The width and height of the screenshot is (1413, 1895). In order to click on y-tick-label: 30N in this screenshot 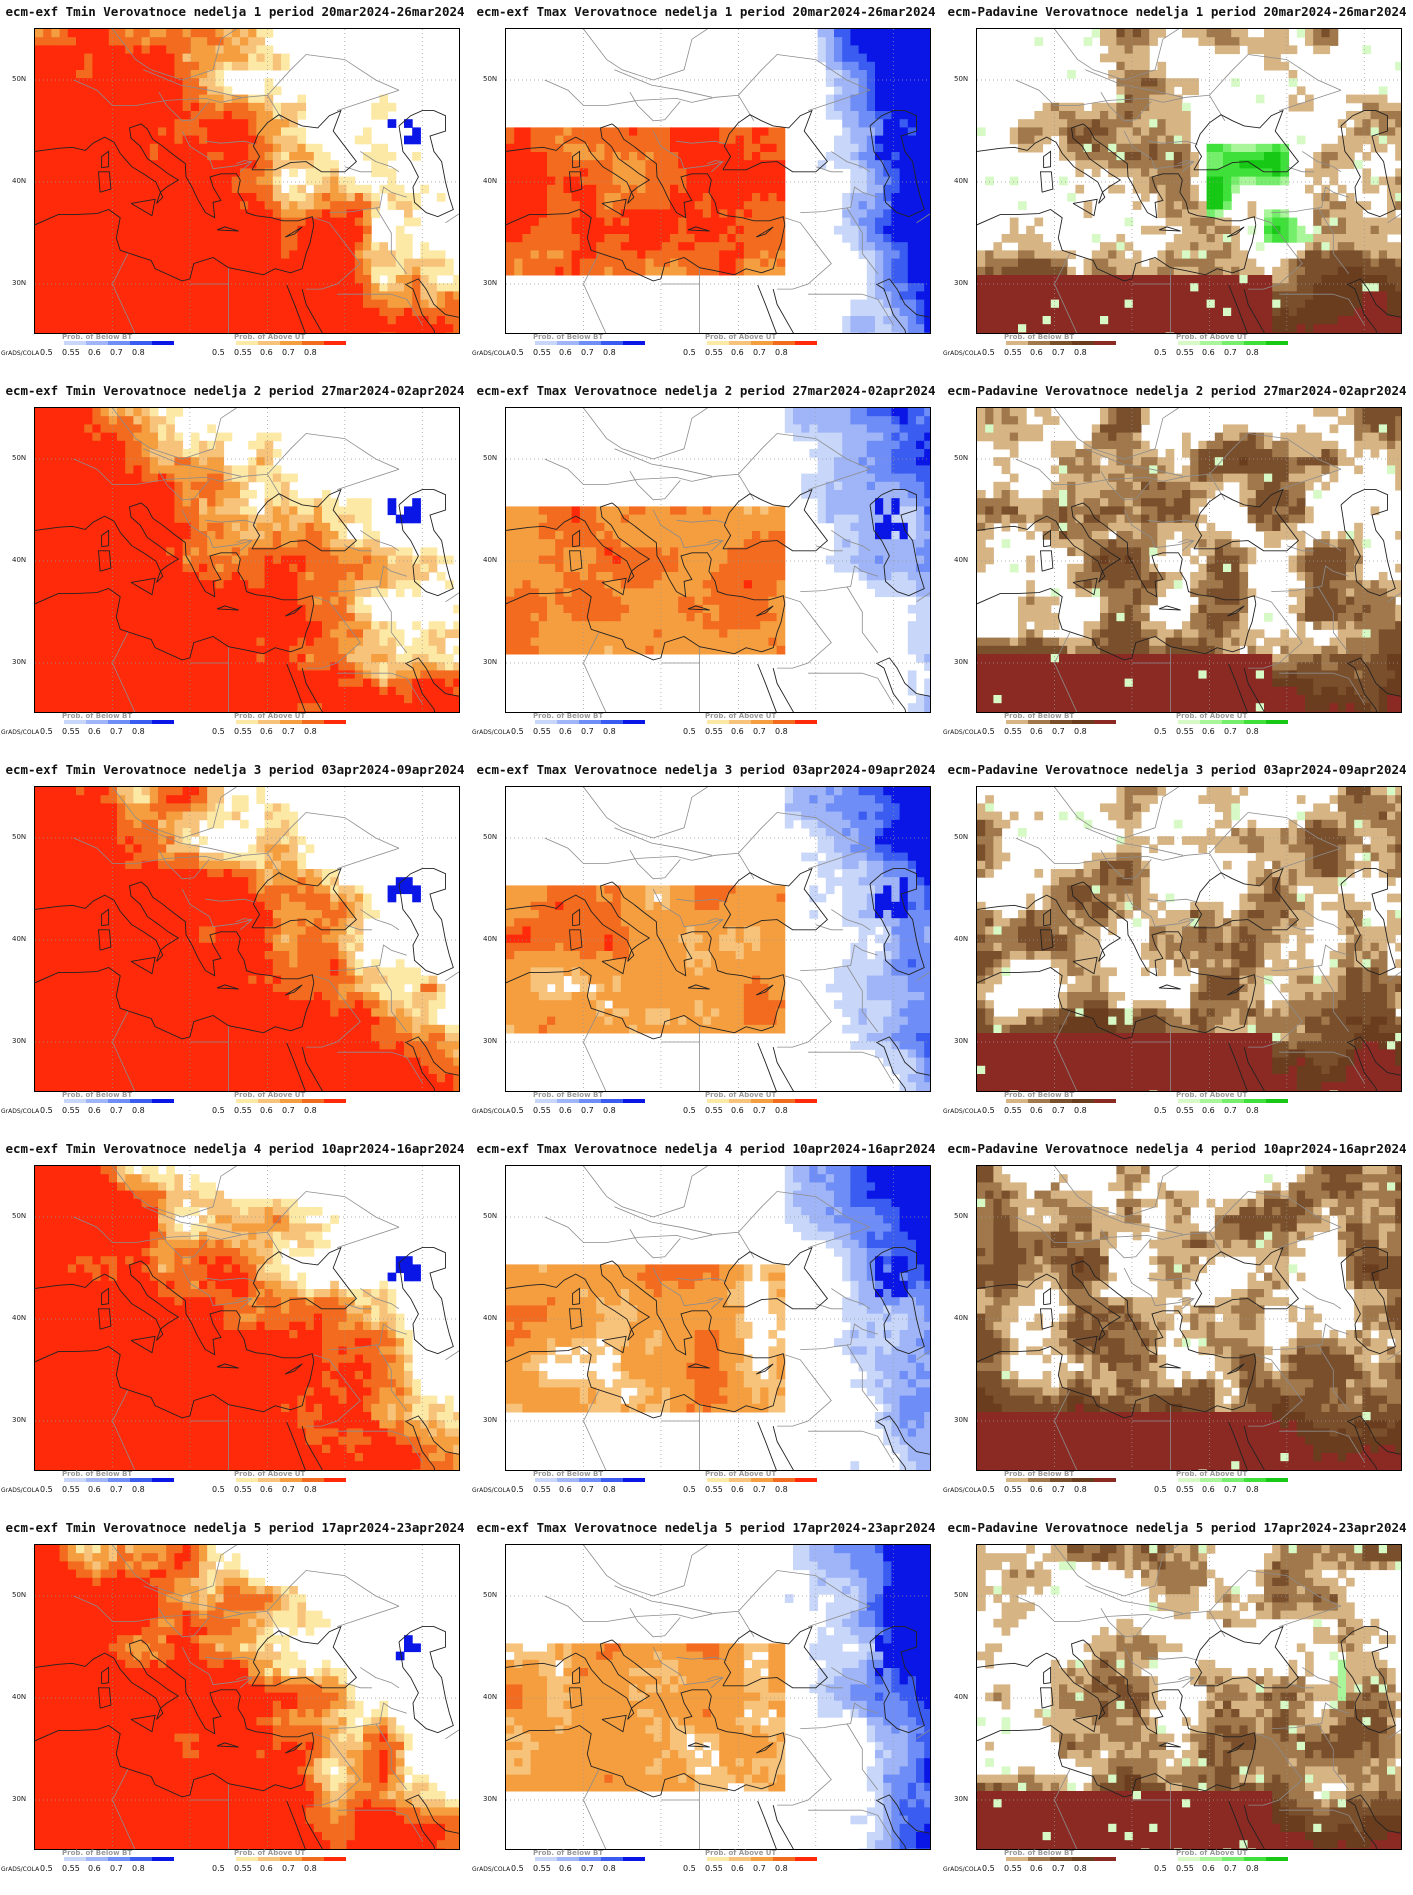, I will do `click(961, 283)`.